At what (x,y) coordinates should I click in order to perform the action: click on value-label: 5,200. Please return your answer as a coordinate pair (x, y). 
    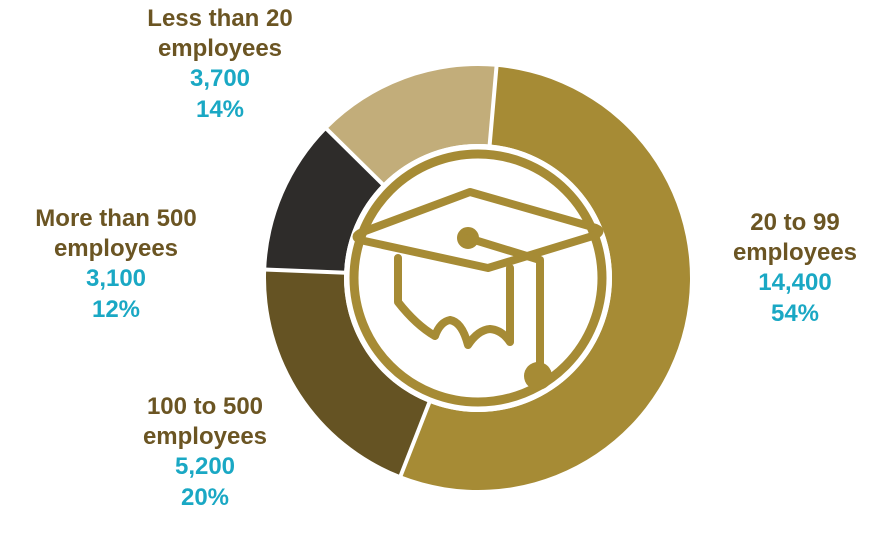
    Looking at the image, I should click on (205, 467).